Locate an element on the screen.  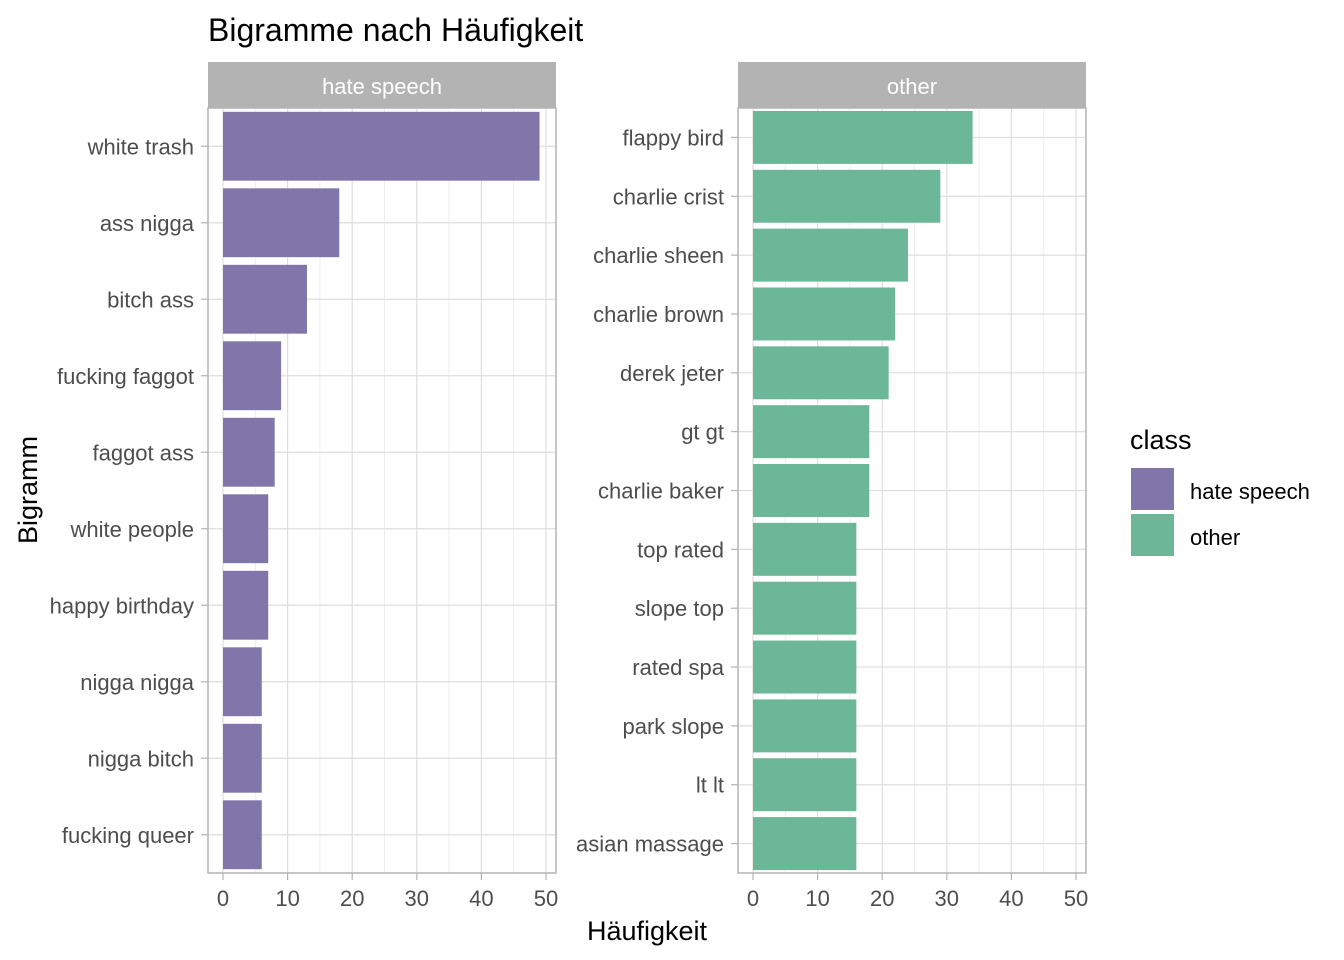
bar-lt-lt is located at coordinates (805, 785).